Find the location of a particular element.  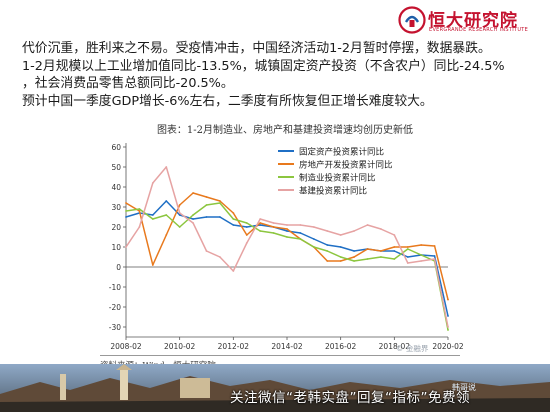

y-tick-label: 50 is located at coordinates (116, 167).